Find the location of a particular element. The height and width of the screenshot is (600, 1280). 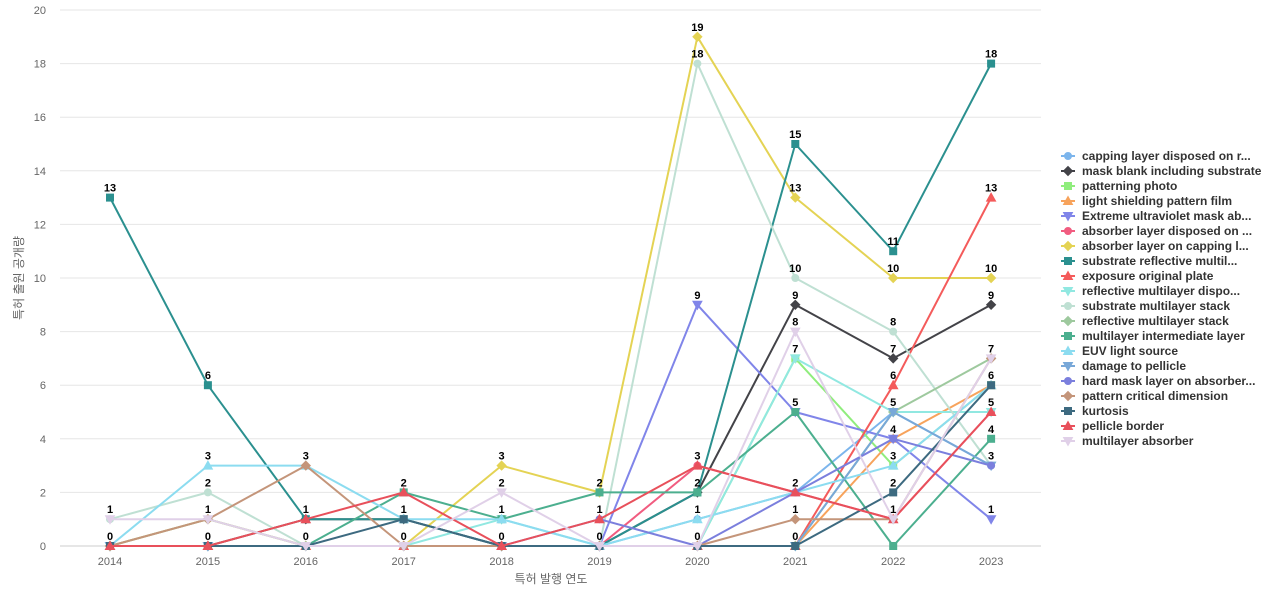

legend-item: EUV light source is located at coordinates (1119, 351).